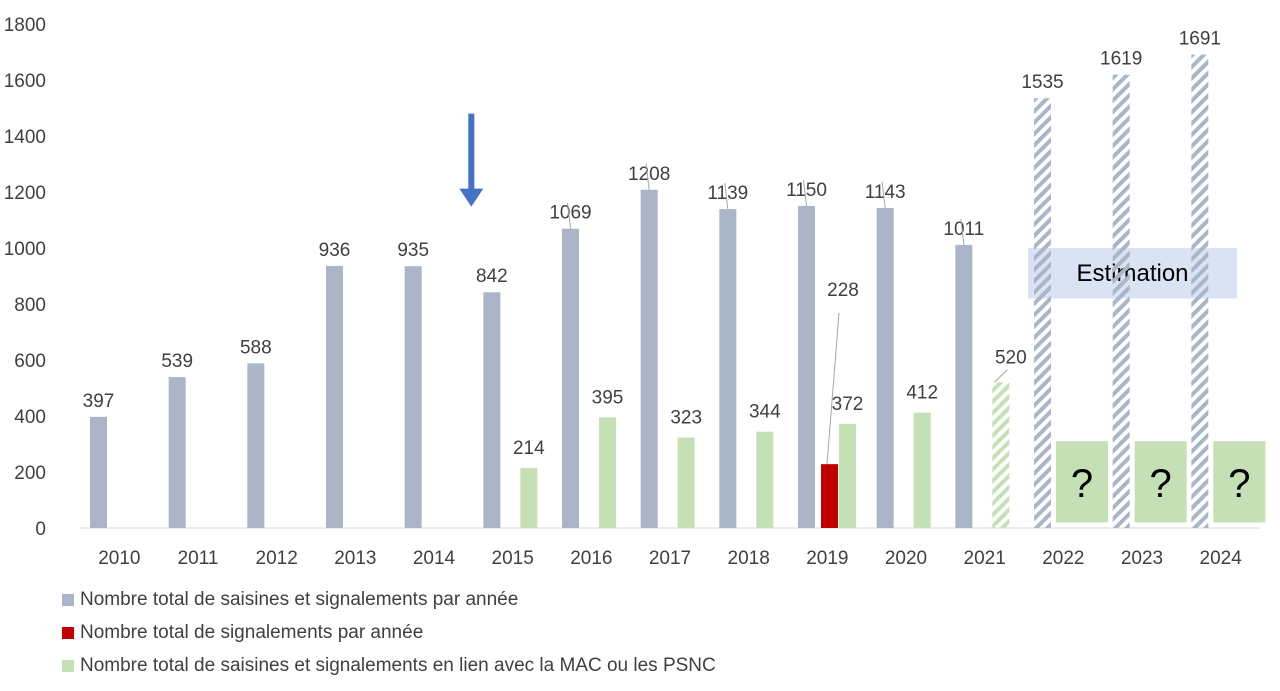 This screenshot has width=1280, height=691. What do you see at coordinates (25, 193) in the screenshot?
I see `y-tick-label: 1200` at bounding box center [25, 193].